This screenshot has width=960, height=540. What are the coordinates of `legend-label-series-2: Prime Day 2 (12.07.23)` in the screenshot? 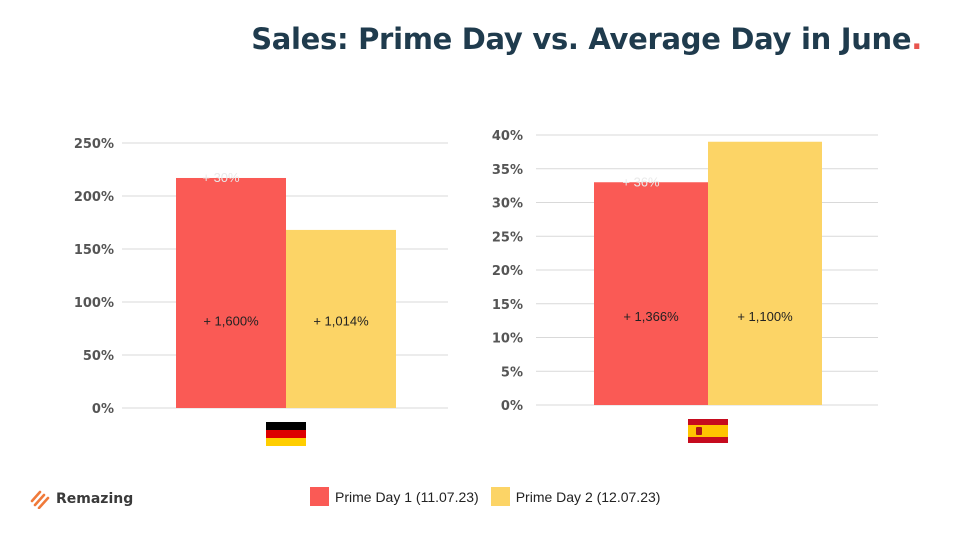 It's located at (588, 496).